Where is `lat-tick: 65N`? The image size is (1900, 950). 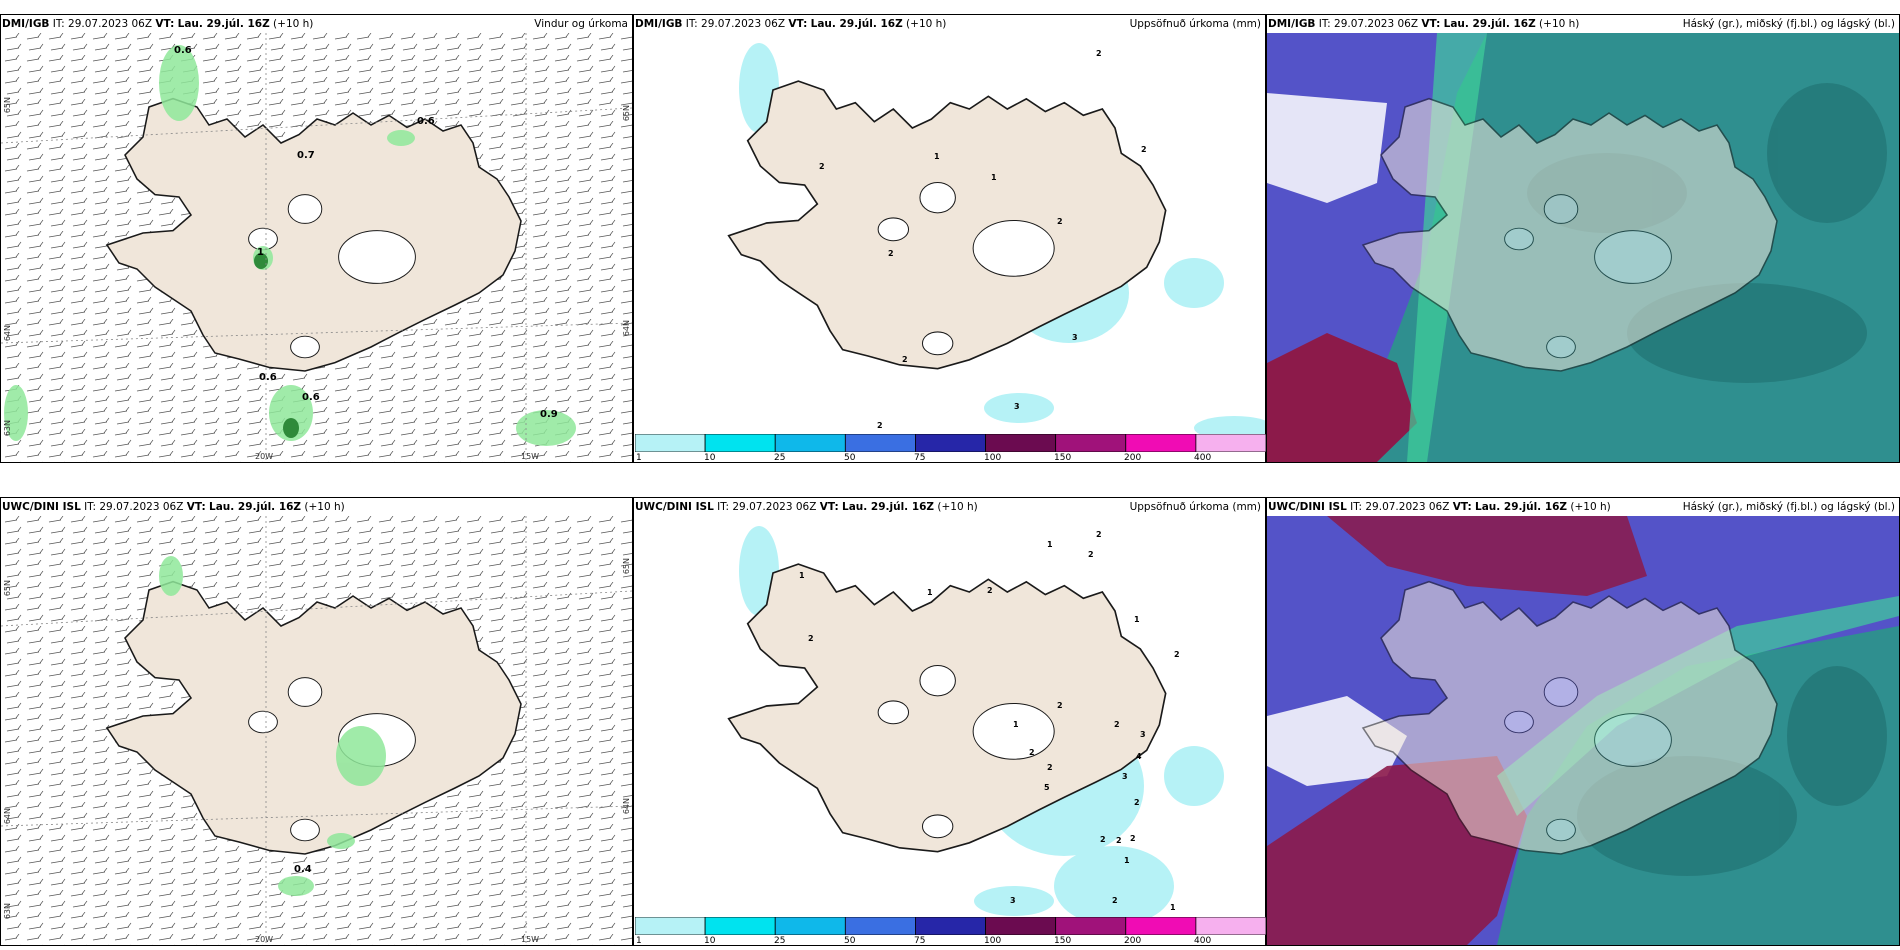
lat-tick: 65N is located at coordinates (626, 113).